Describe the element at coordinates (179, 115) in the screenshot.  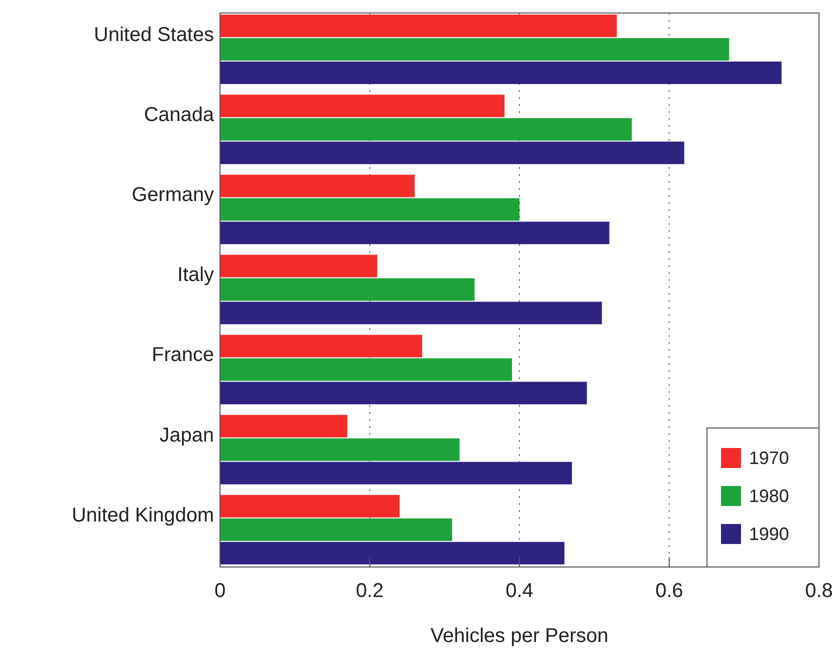
I see `y-tick-label: Canada` at that location.